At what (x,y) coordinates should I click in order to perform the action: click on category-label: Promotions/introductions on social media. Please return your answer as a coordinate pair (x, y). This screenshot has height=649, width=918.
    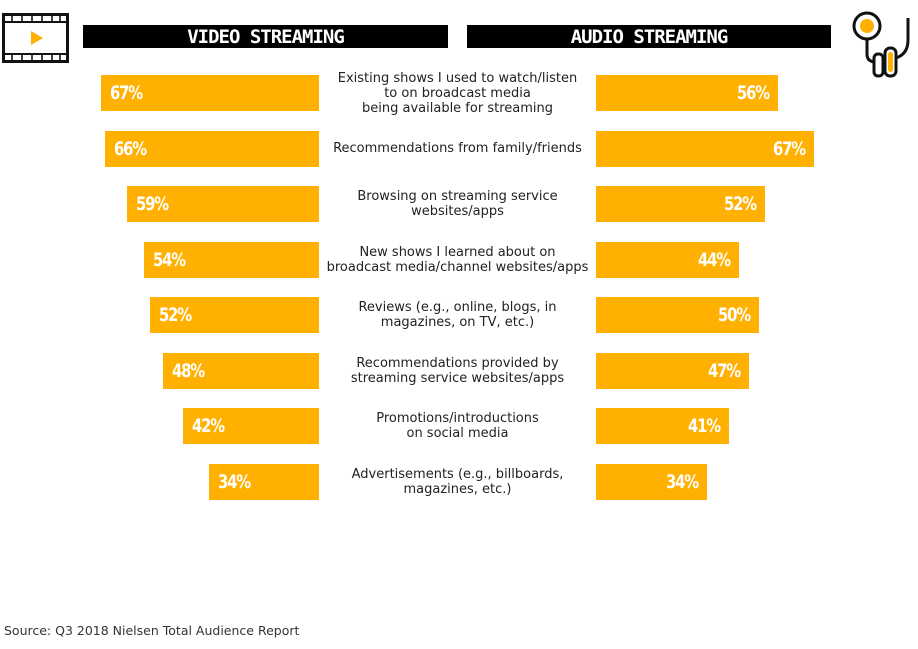
    Looking at the image, I should click on (457, 426).